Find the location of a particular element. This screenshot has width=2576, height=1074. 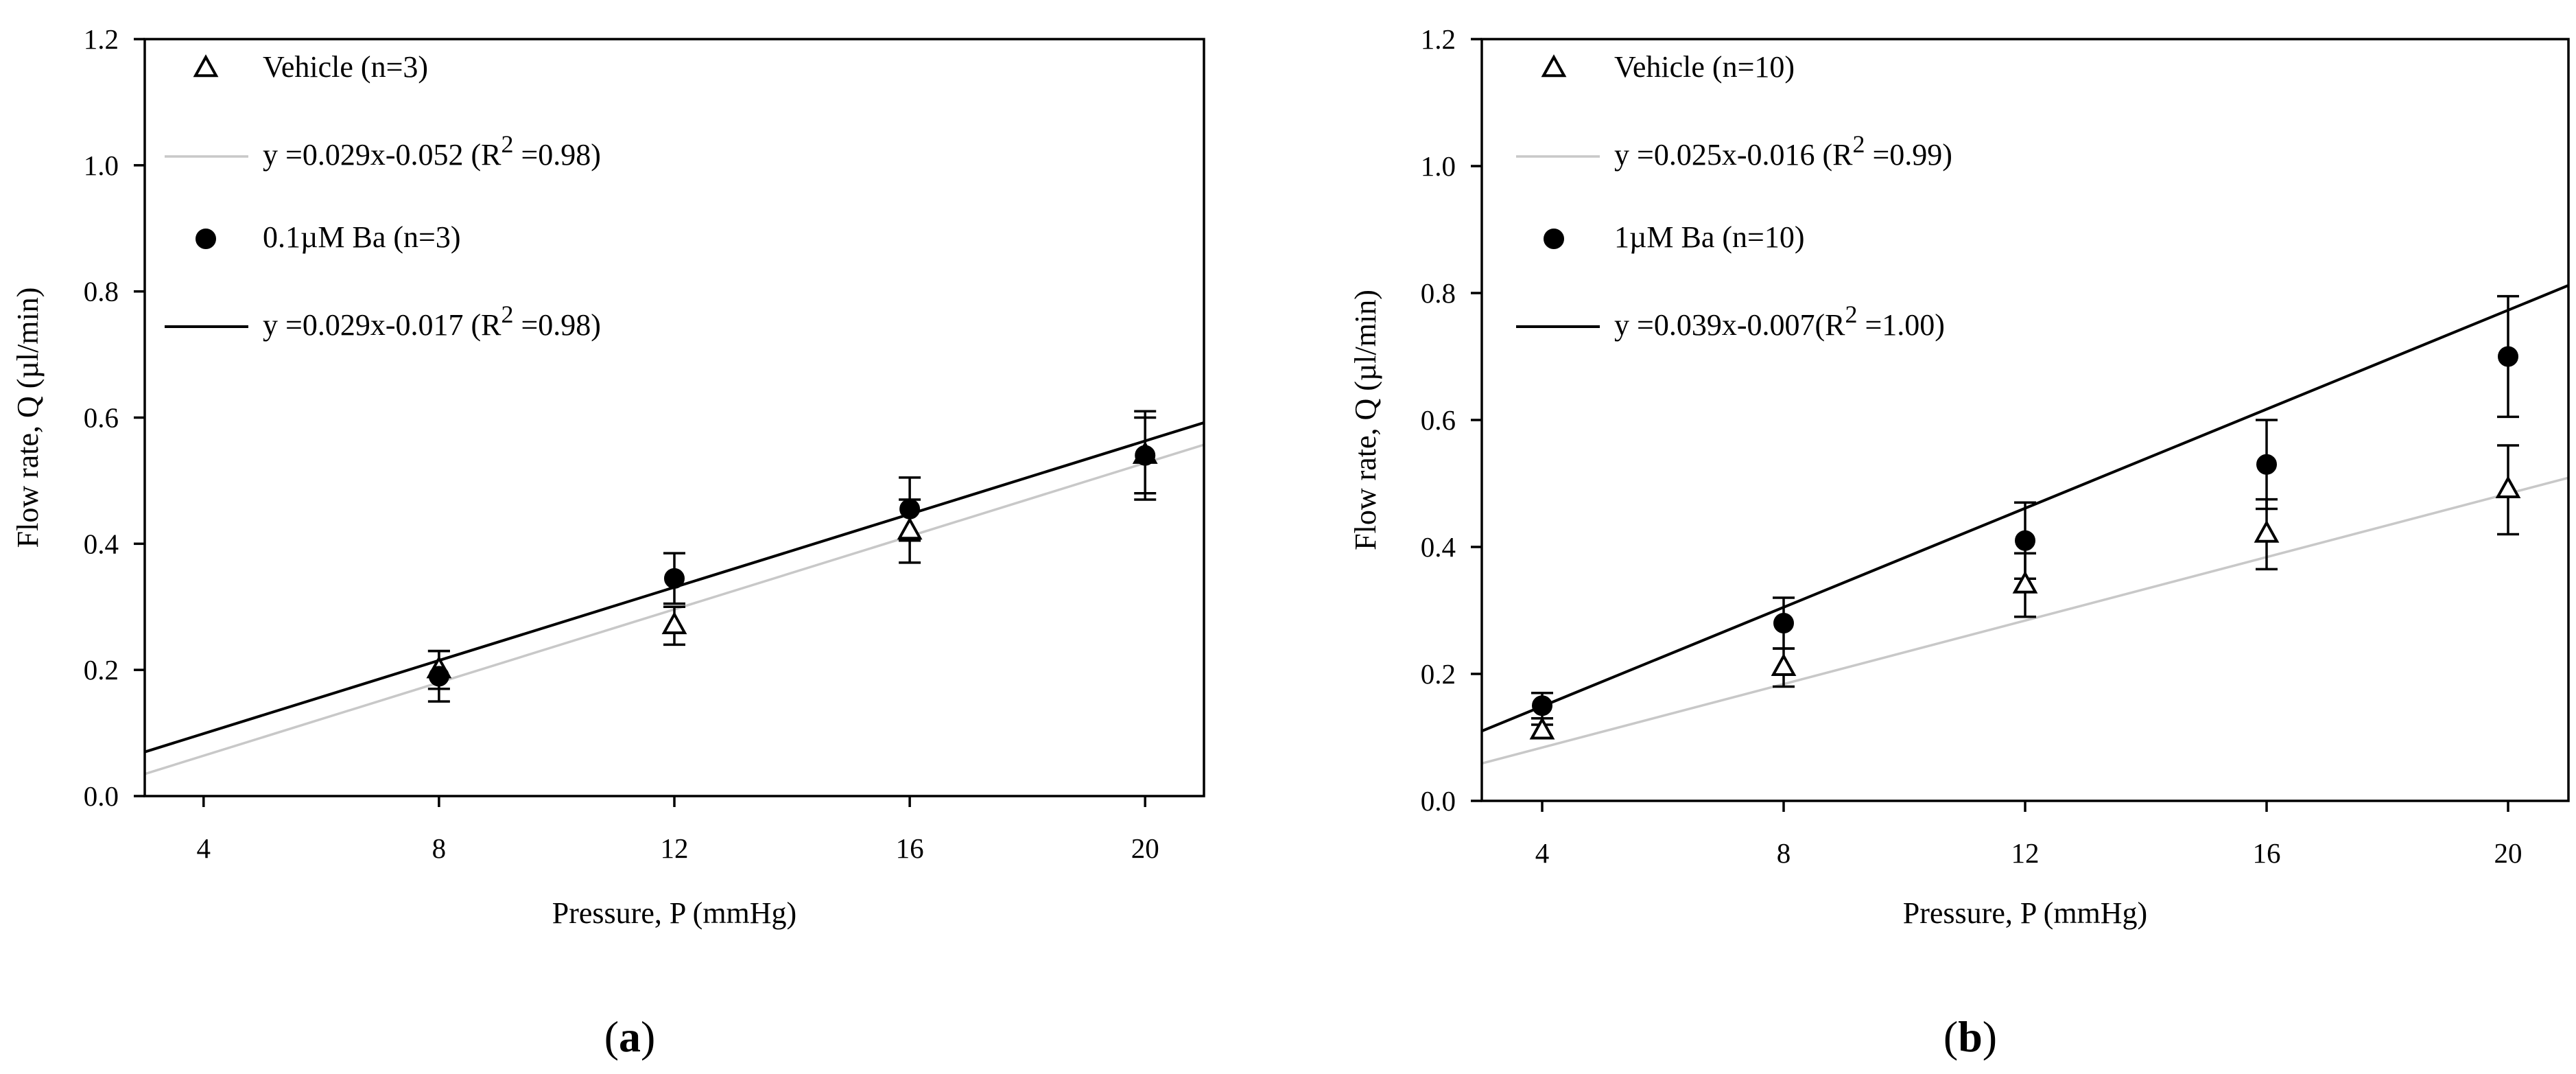

legend-label: Vehicle (n=3) is located at coordinates (345, 67).